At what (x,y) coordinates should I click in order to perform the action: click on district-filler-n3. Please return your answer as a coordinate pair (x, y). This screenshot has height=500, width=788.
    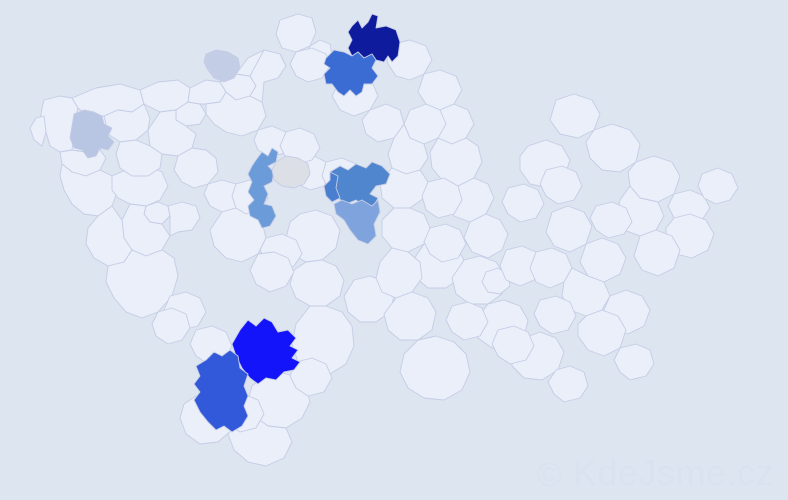
    Looking at the image, I should click on (310, 65).